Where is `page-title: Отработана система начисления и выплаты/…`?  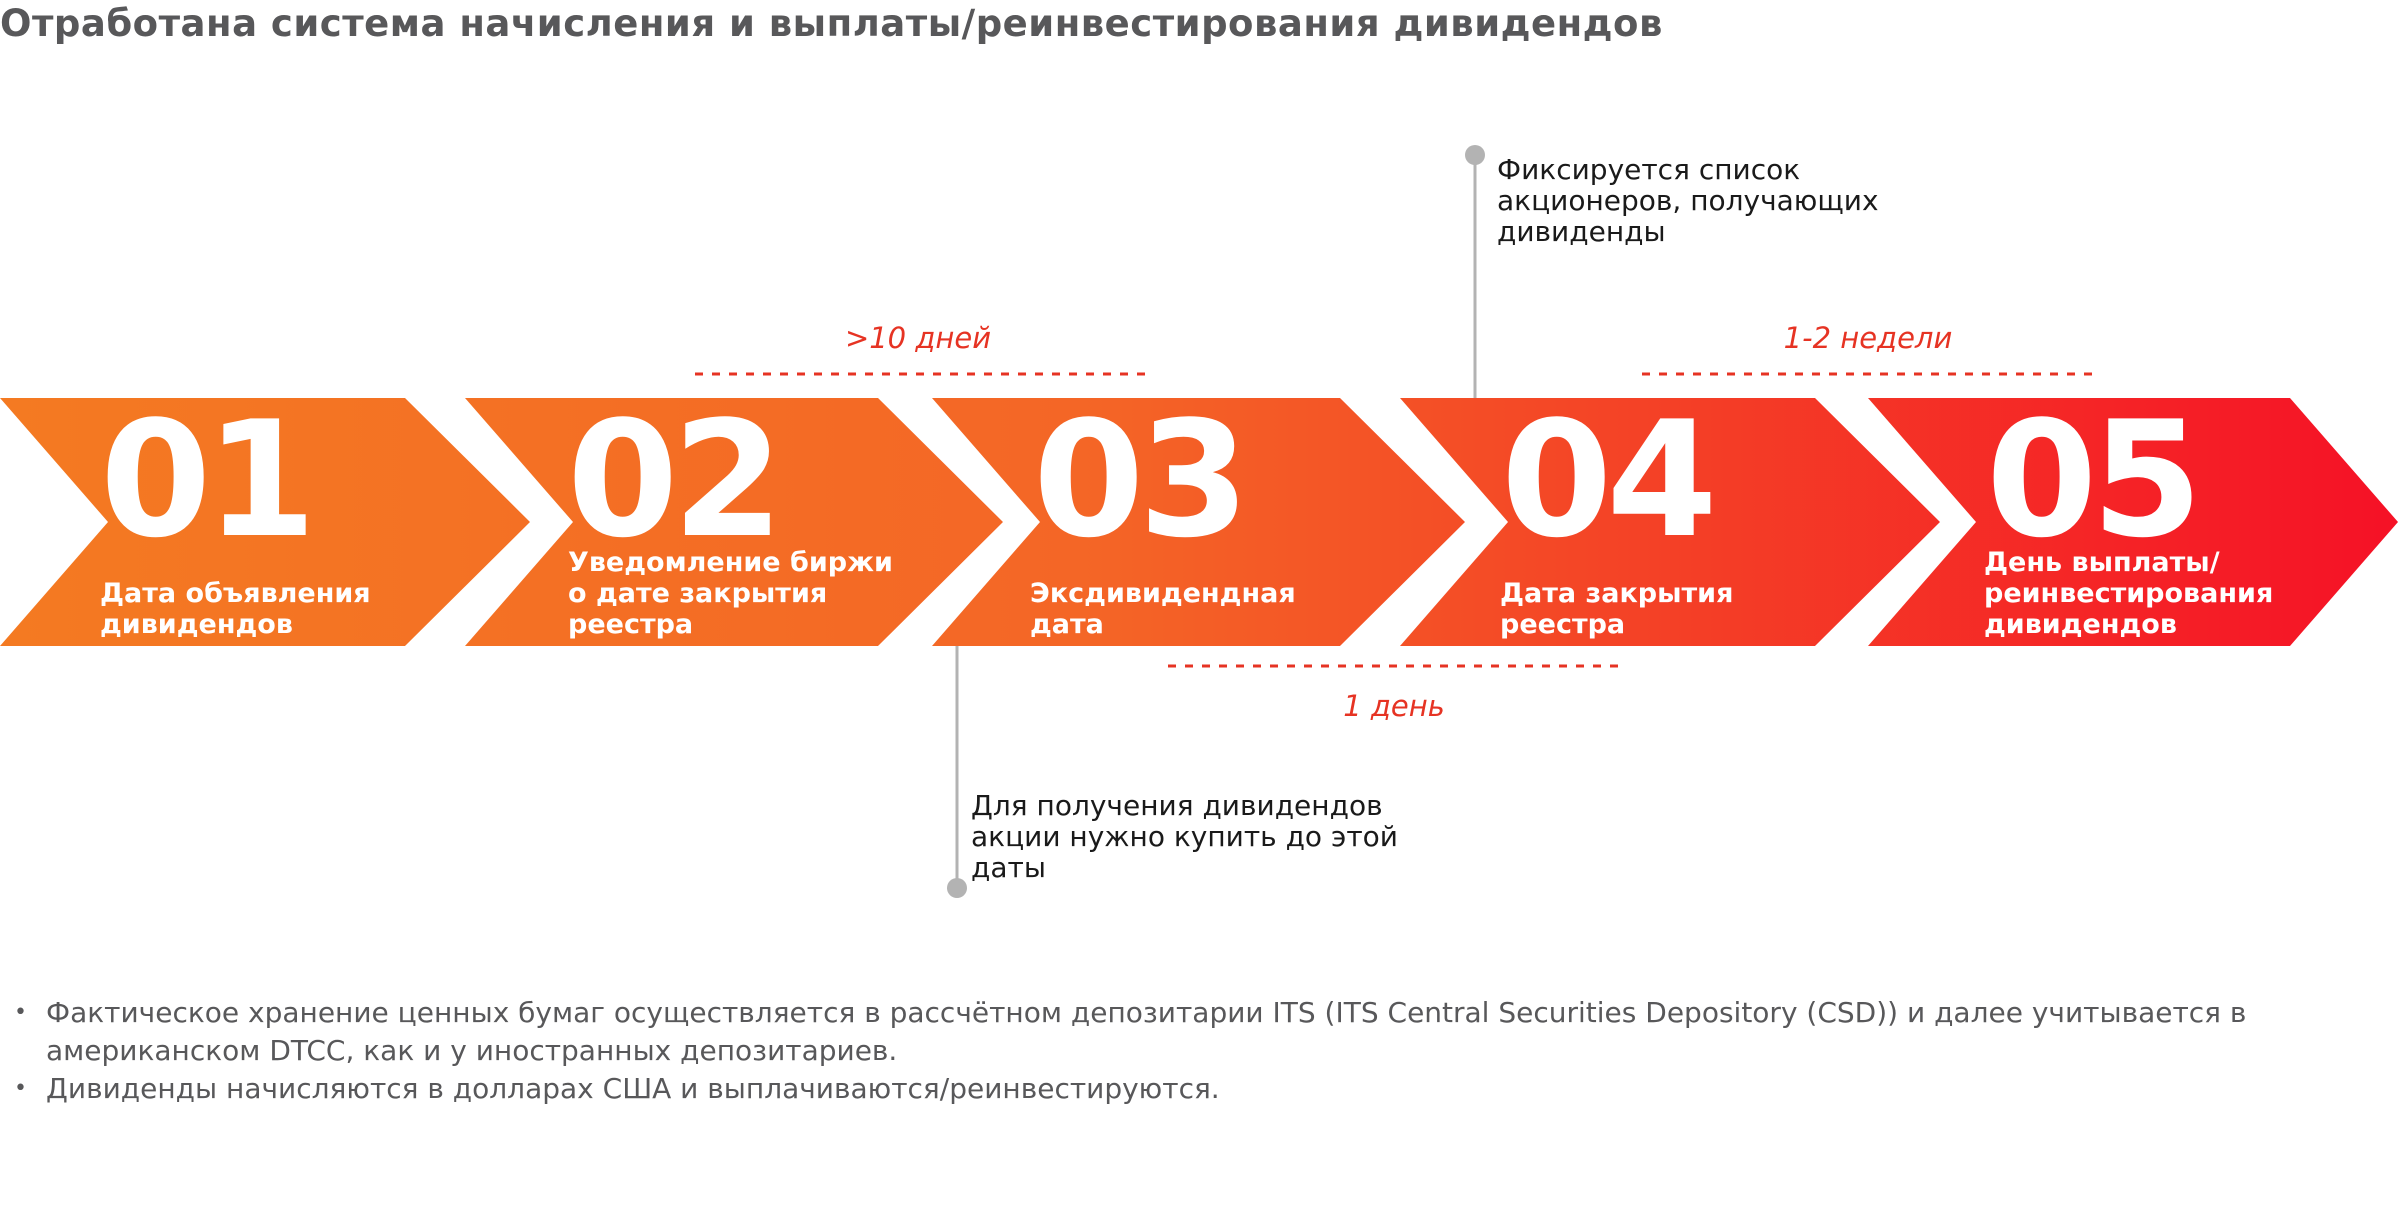
page-title: Отработана система начисления и выплаты/… is located at coordinates (831, 23).